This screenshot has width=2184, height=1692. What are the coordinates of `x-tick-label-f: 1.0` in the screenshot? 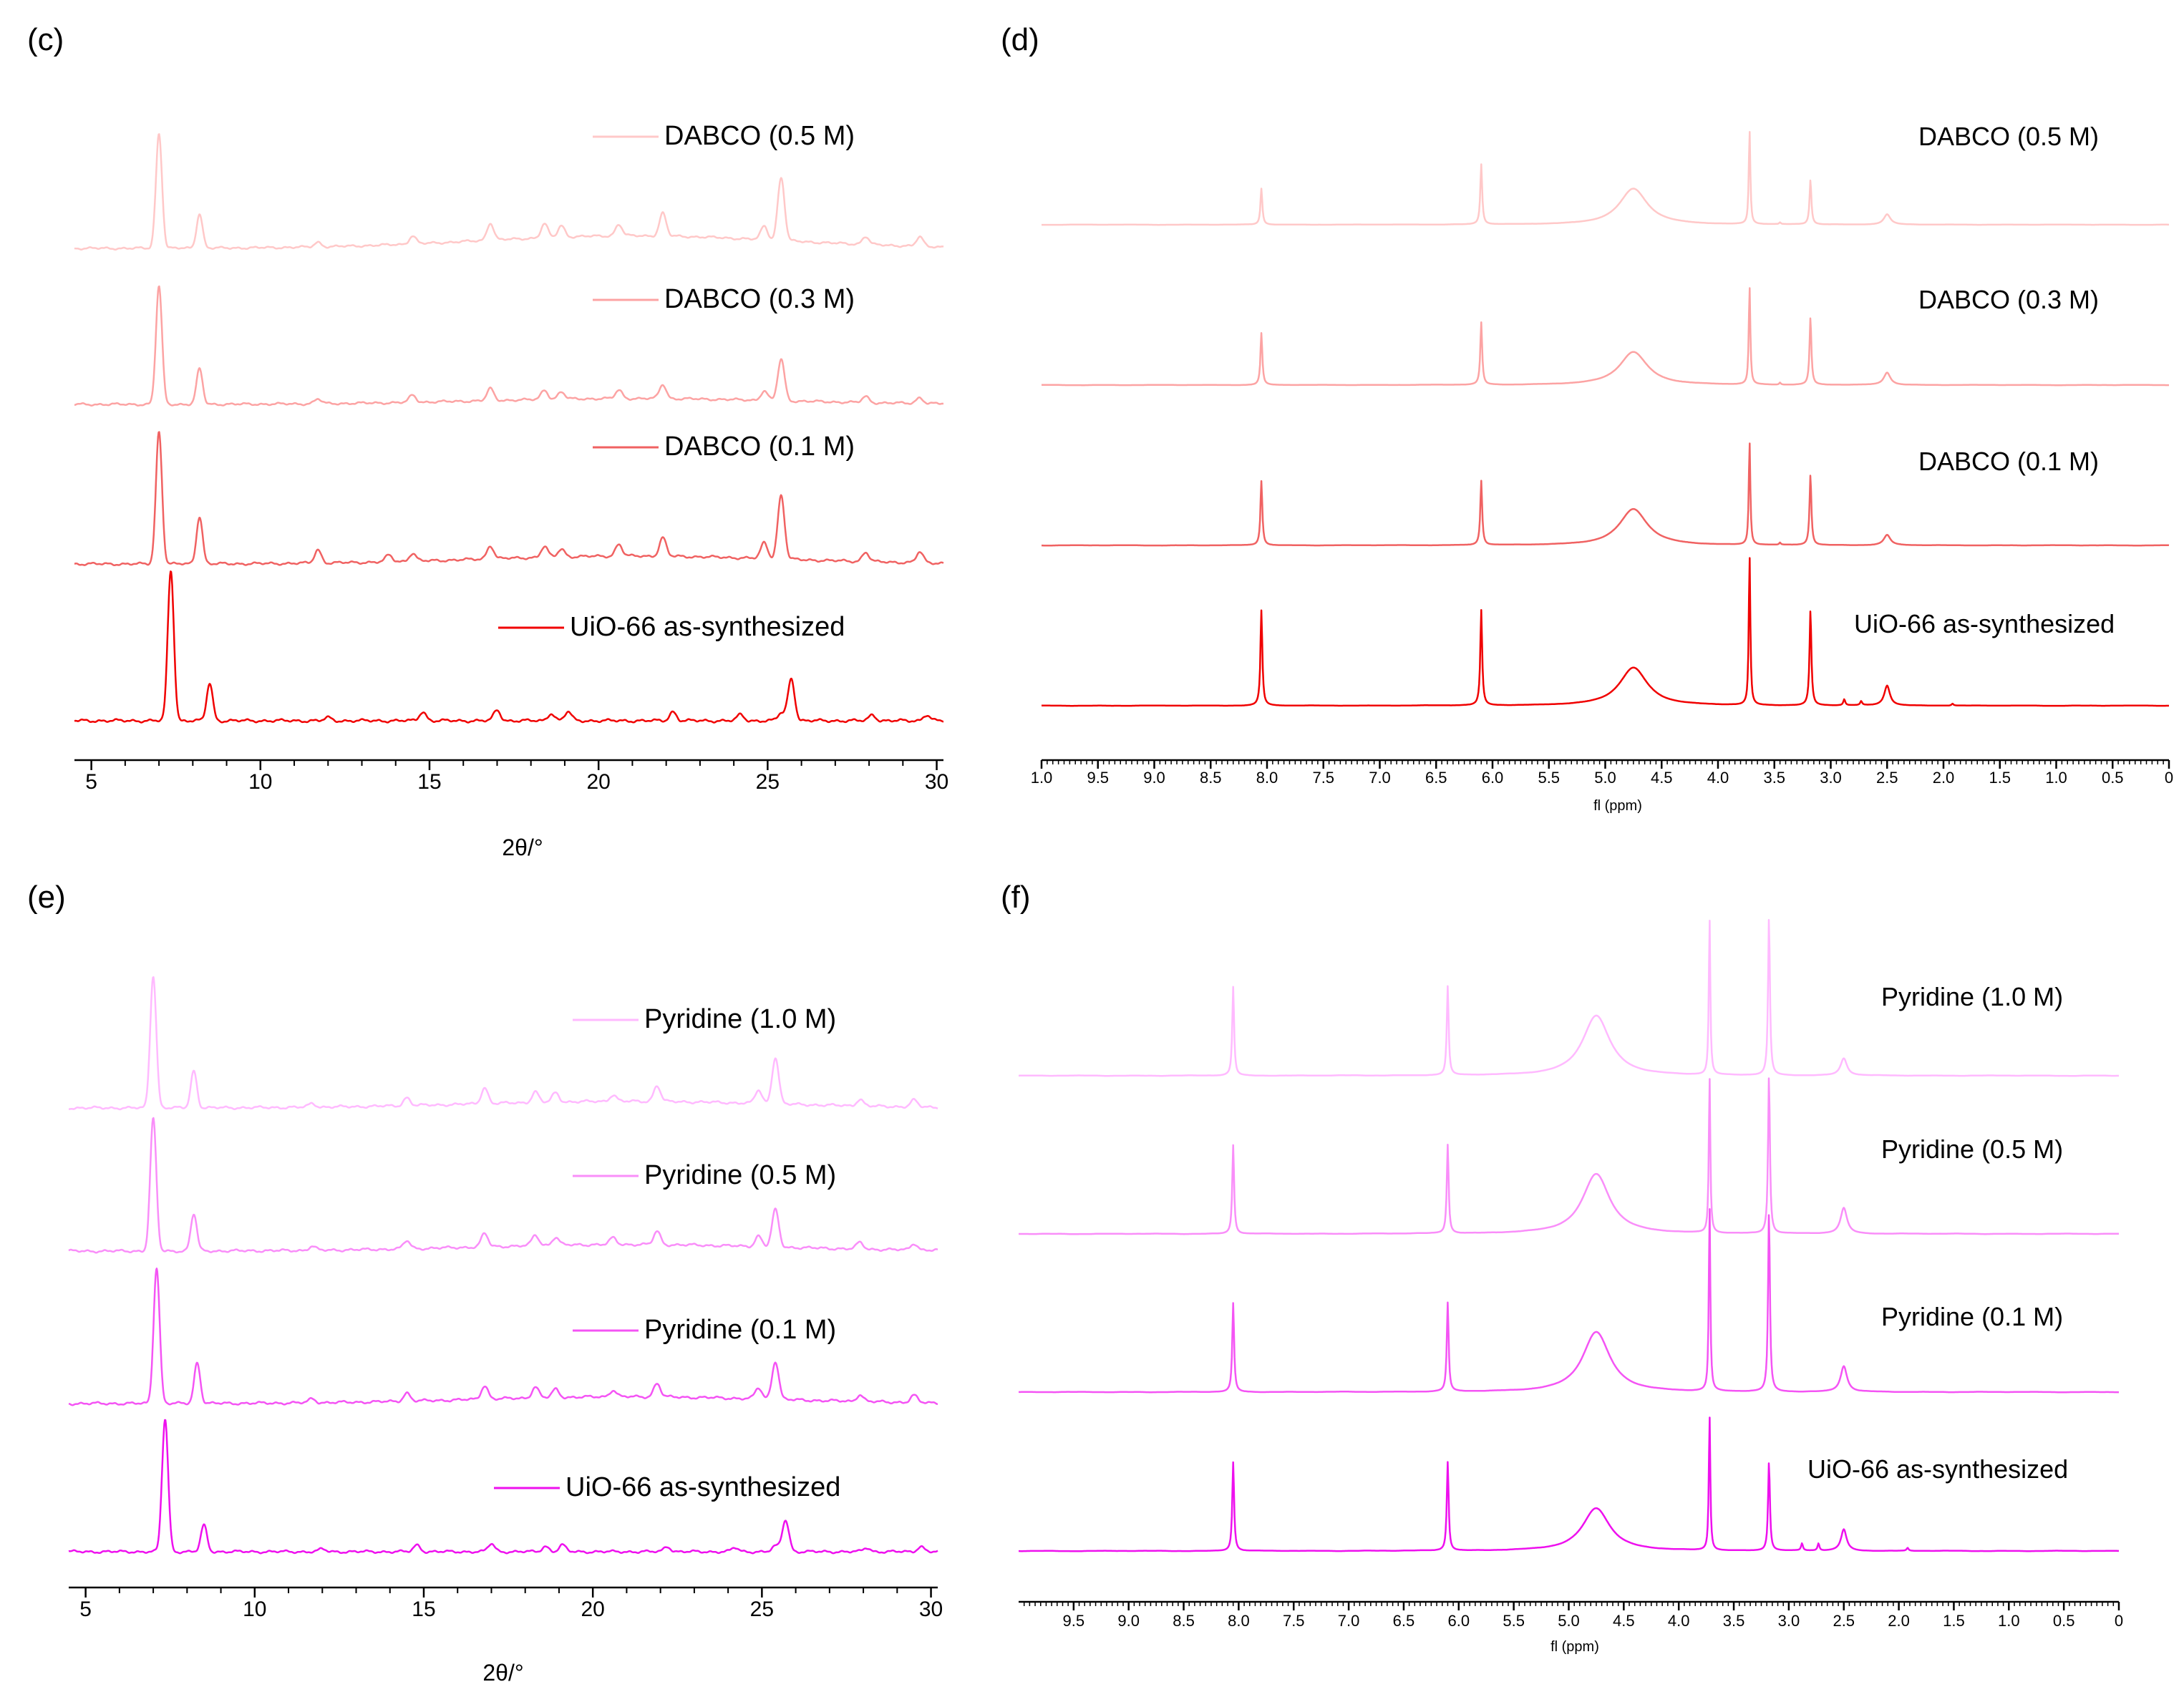 It's located at (2009, 1621).